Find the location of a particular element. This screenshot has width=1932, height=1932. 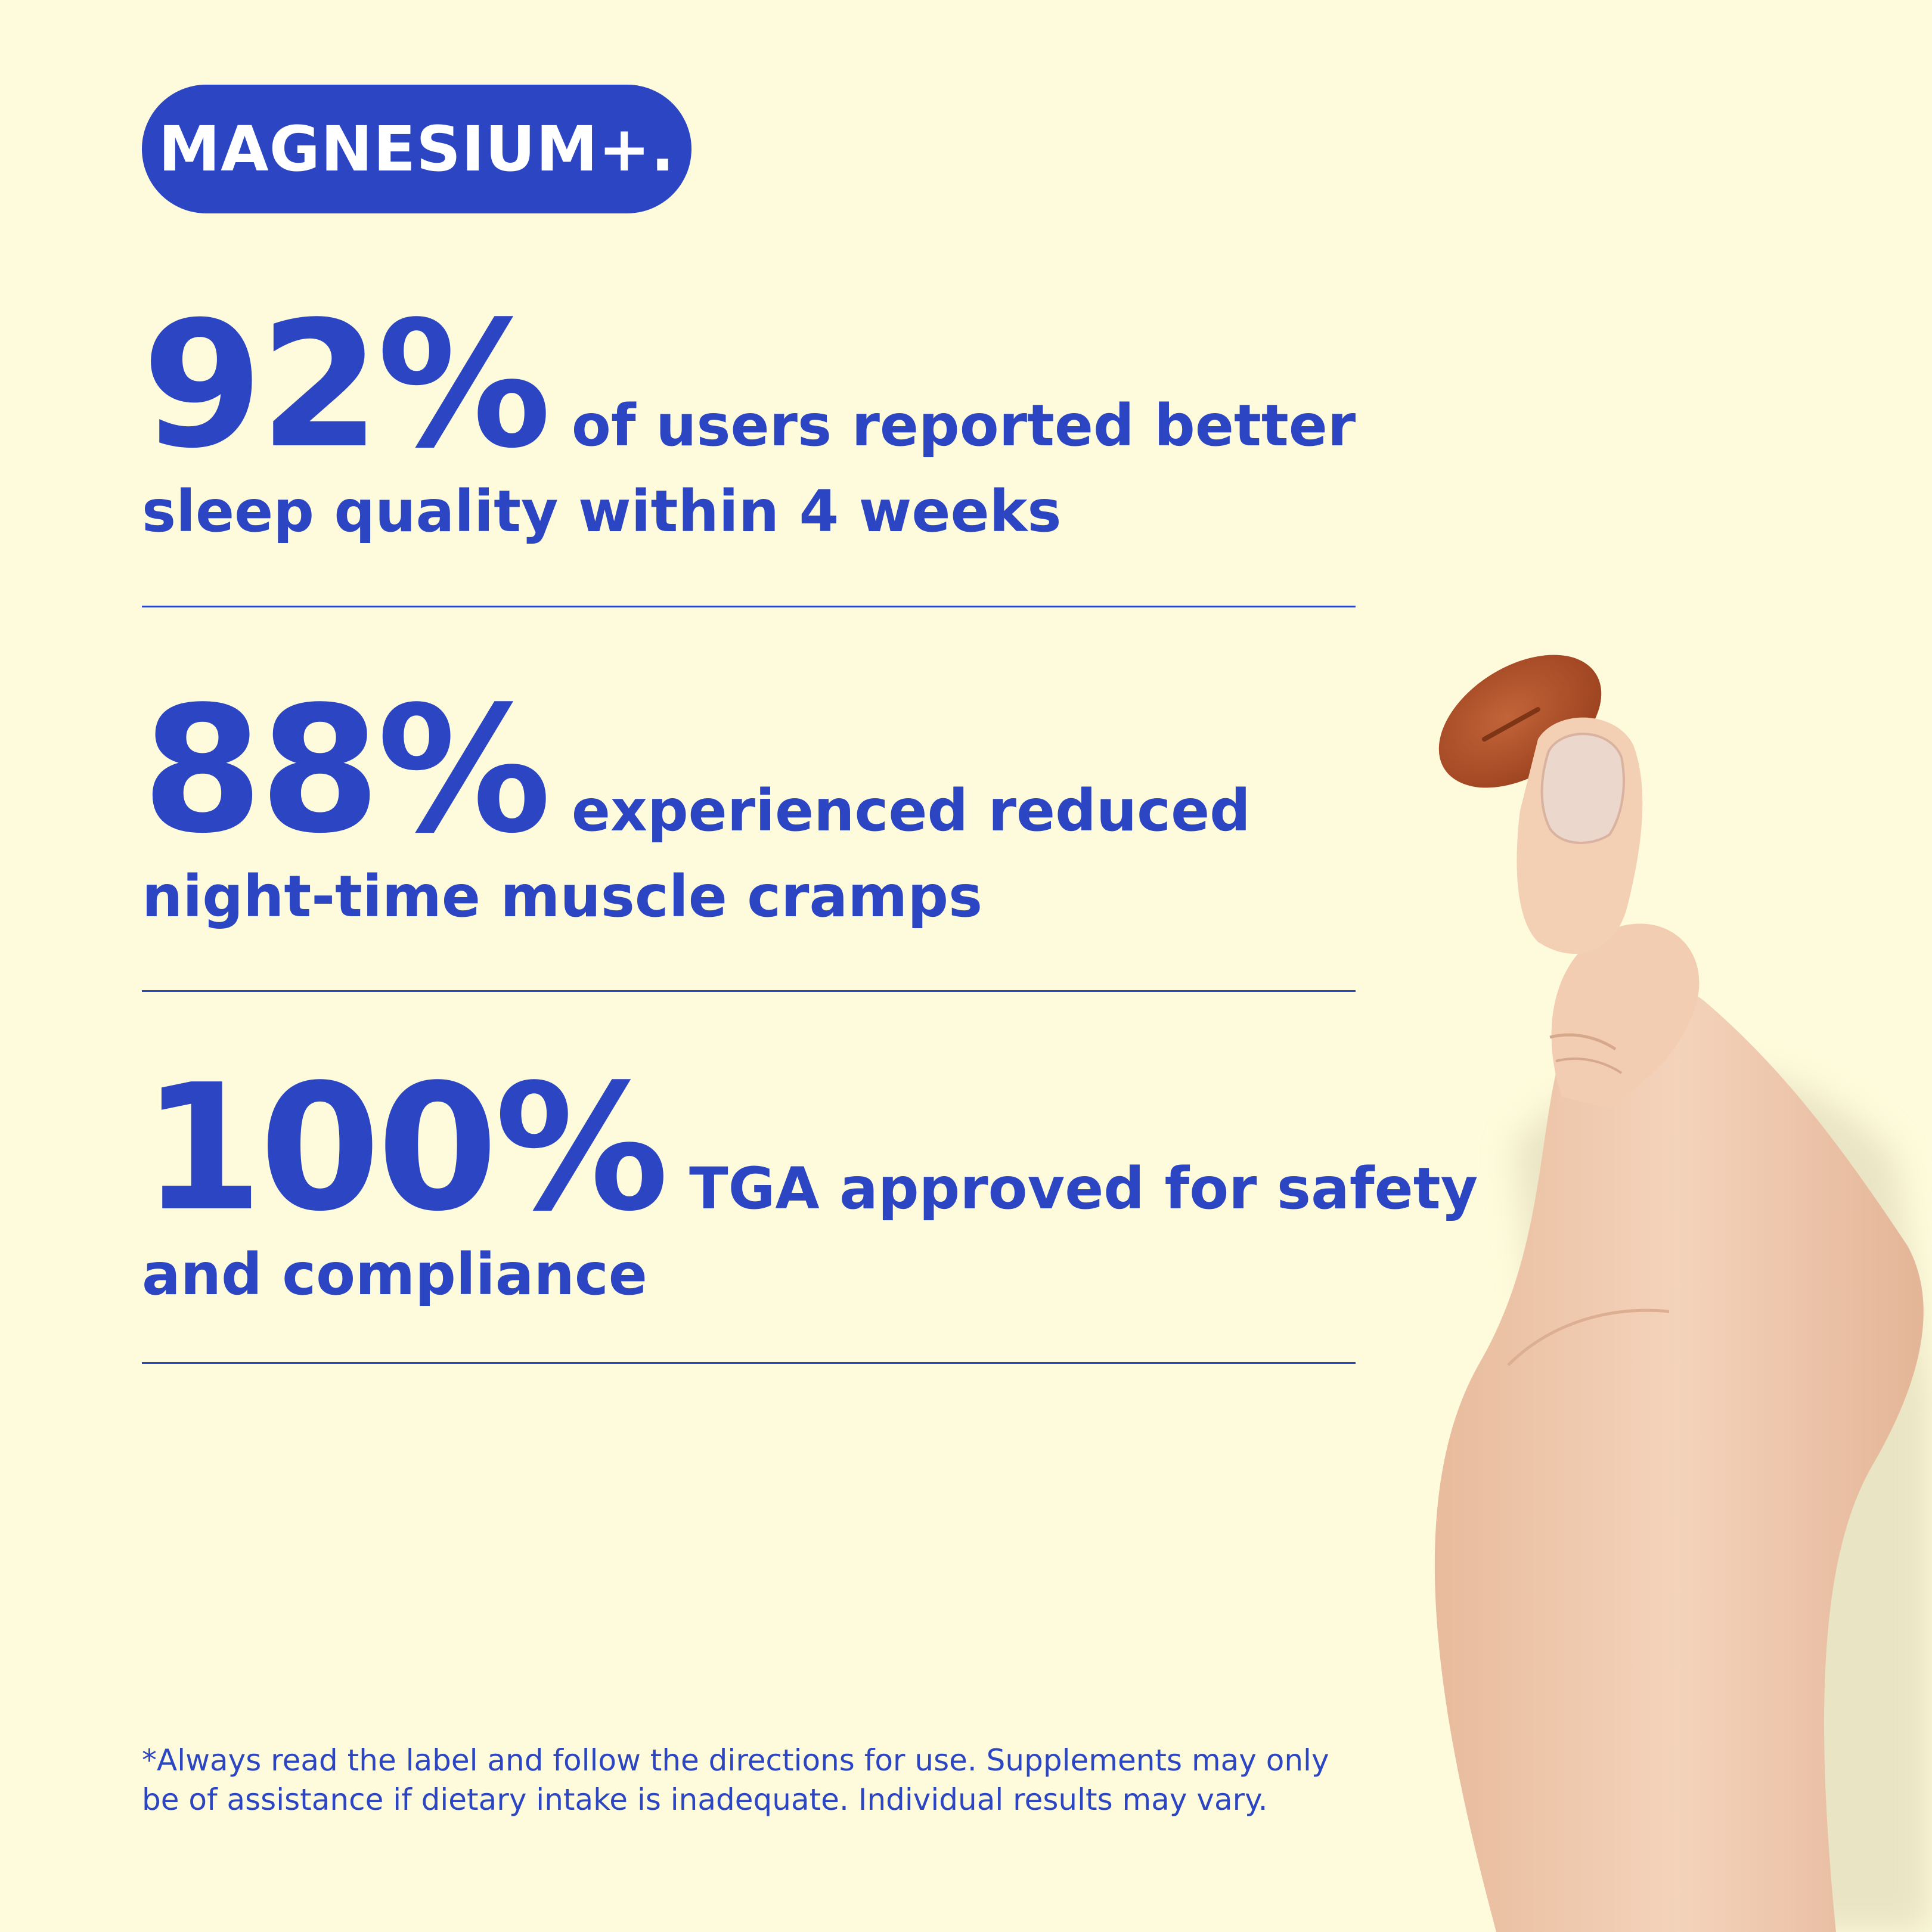

stat-text-line1: experienced reduced is located at coordinates (911, 810).